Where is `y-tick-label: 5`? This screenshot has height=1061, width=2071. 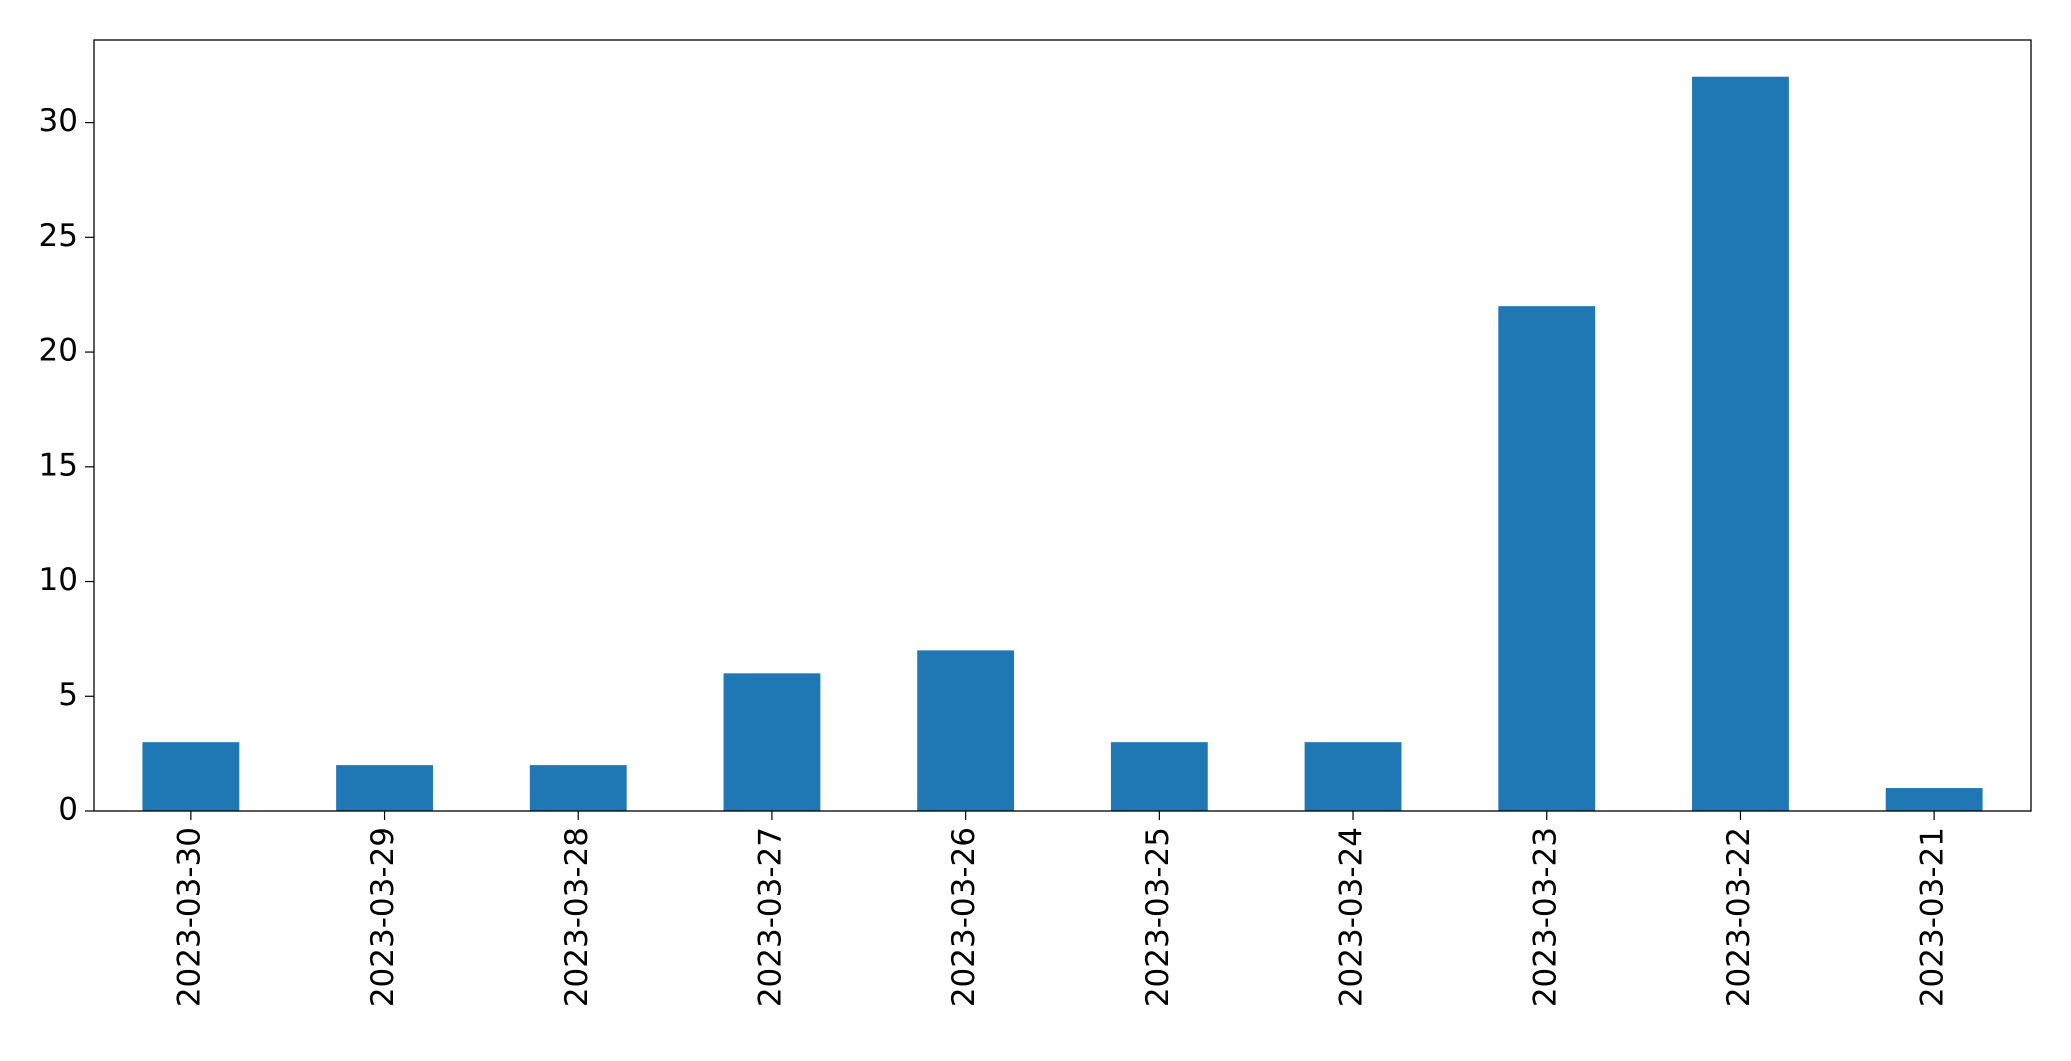
y-tick-label: 5 is located at coordinates (68, 695).